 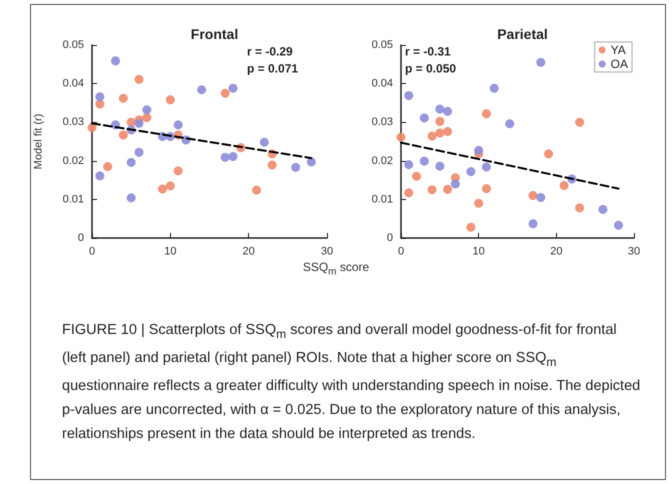 I want to click on legend-label: YA, so click(x=618, y=50).